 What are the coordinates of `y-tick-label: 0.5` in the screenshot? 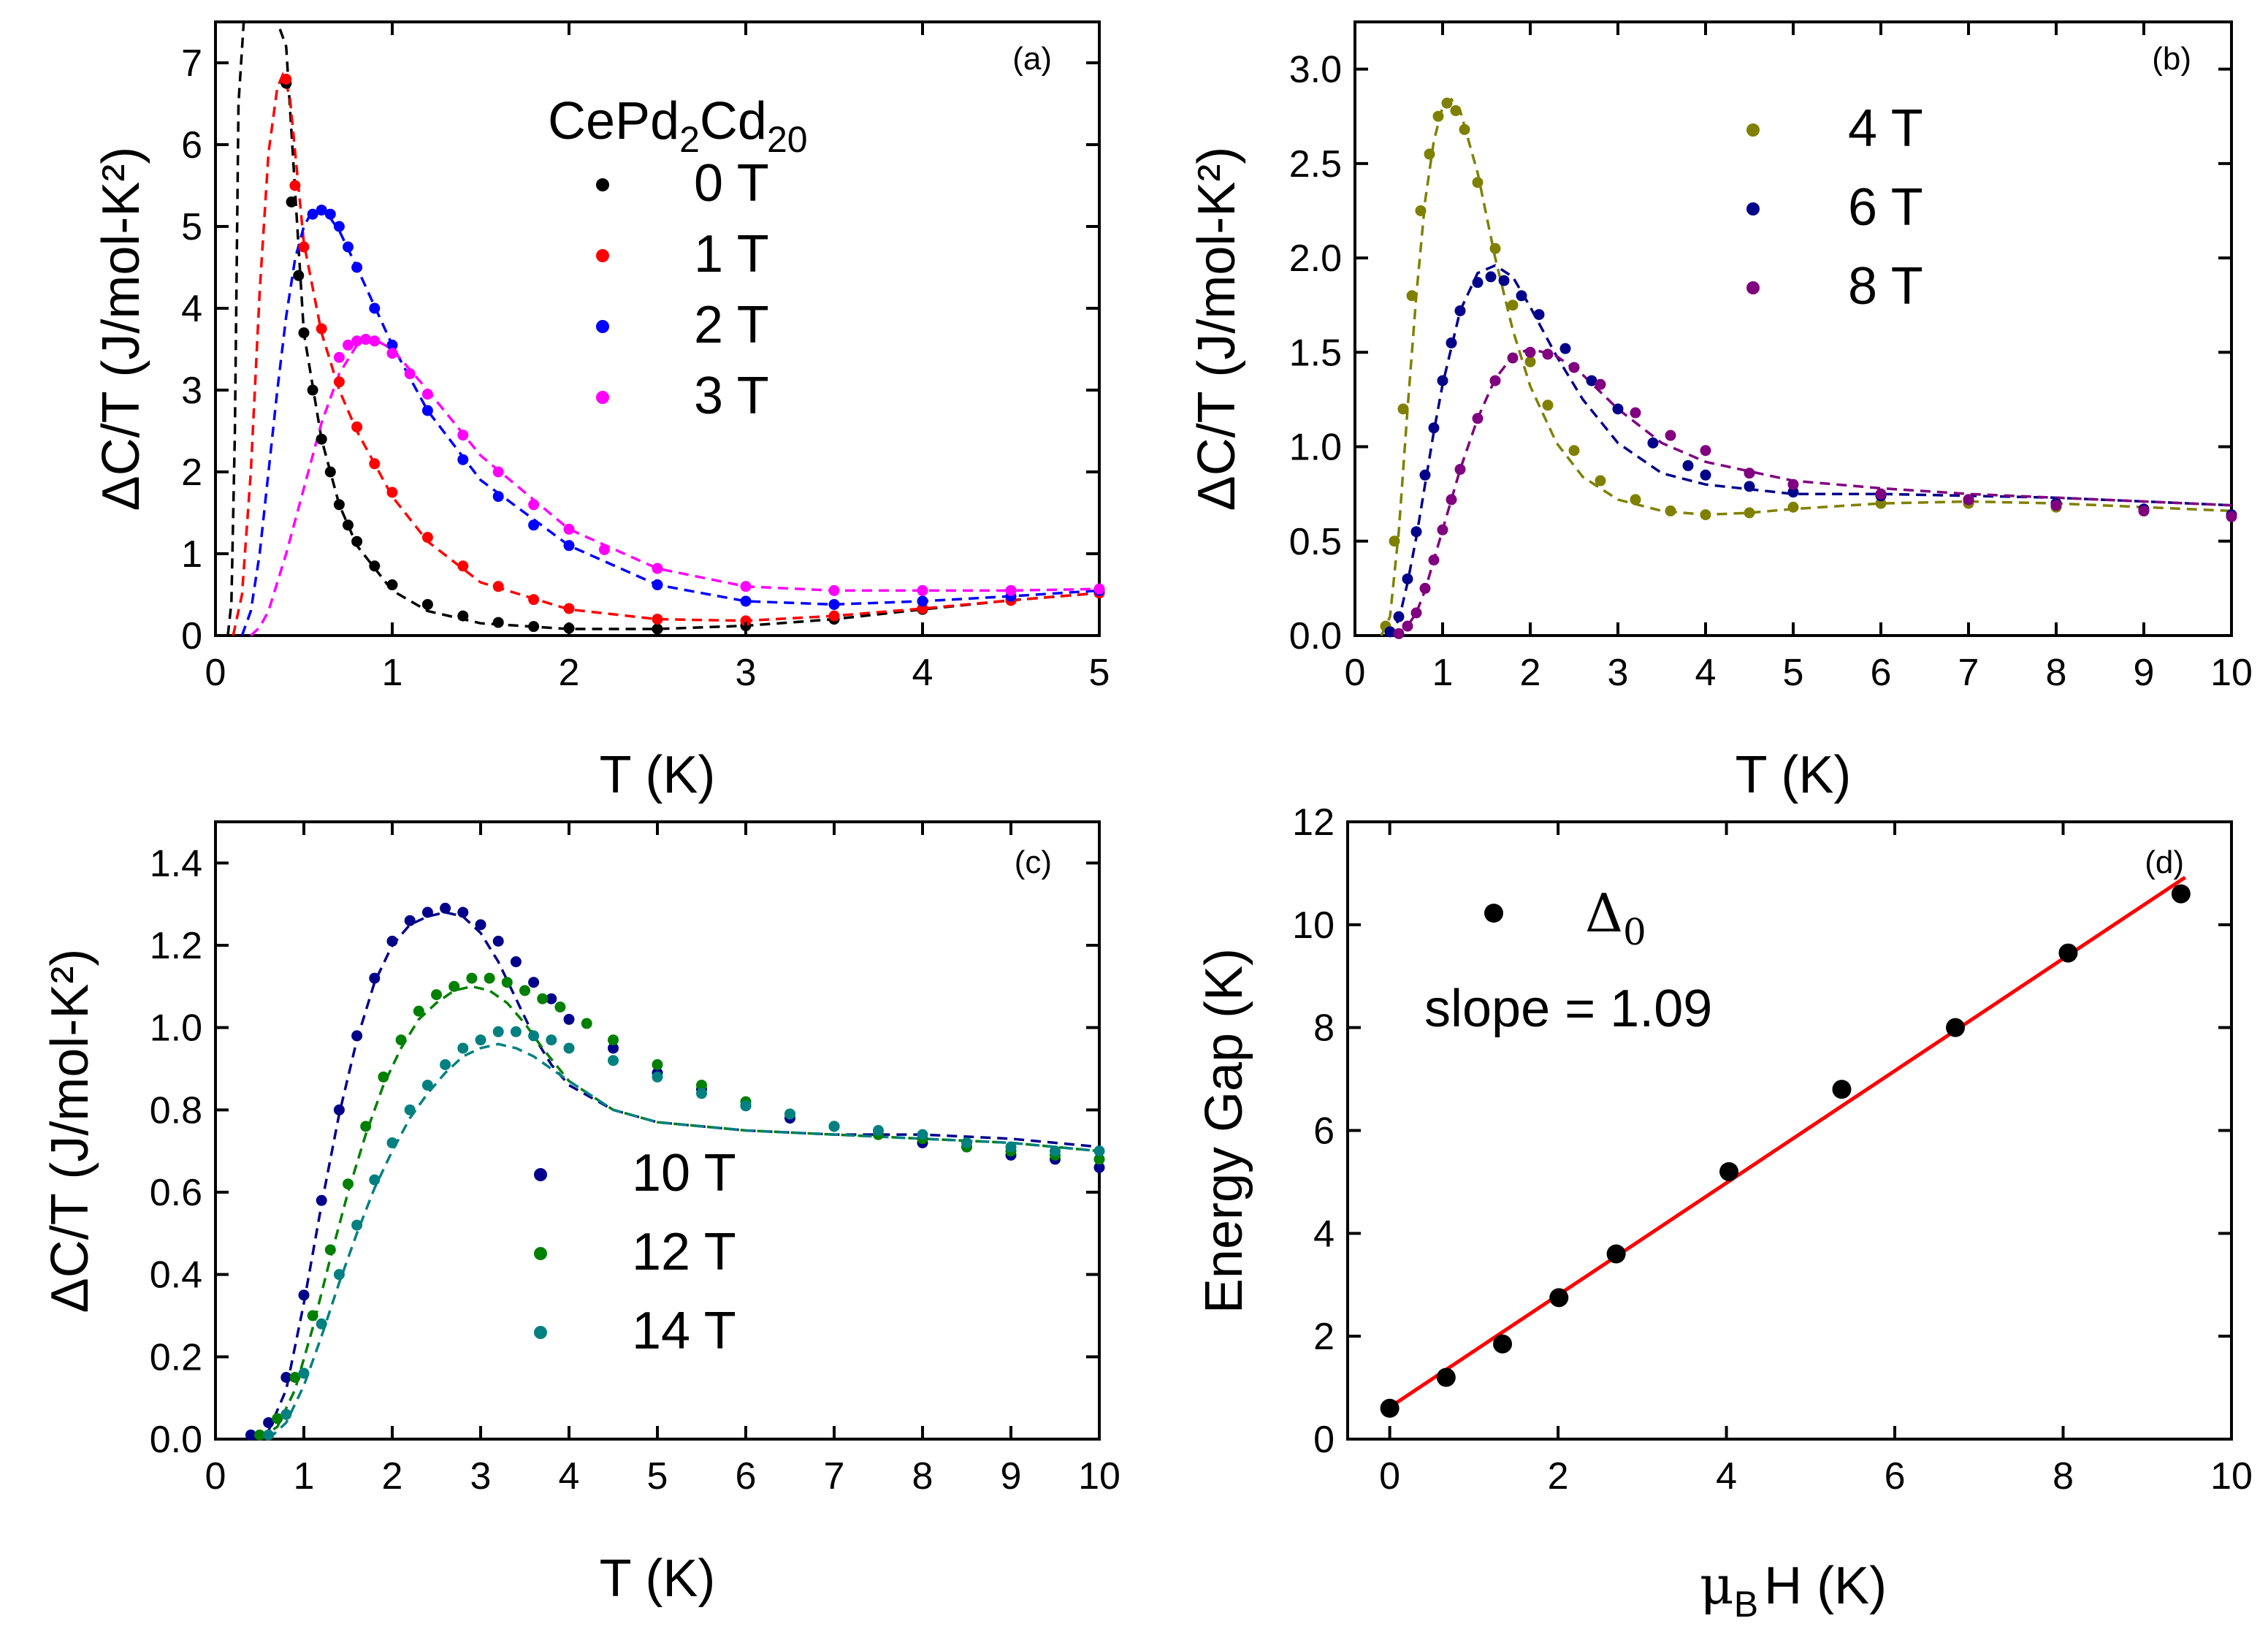 It's located at (1315, 542).